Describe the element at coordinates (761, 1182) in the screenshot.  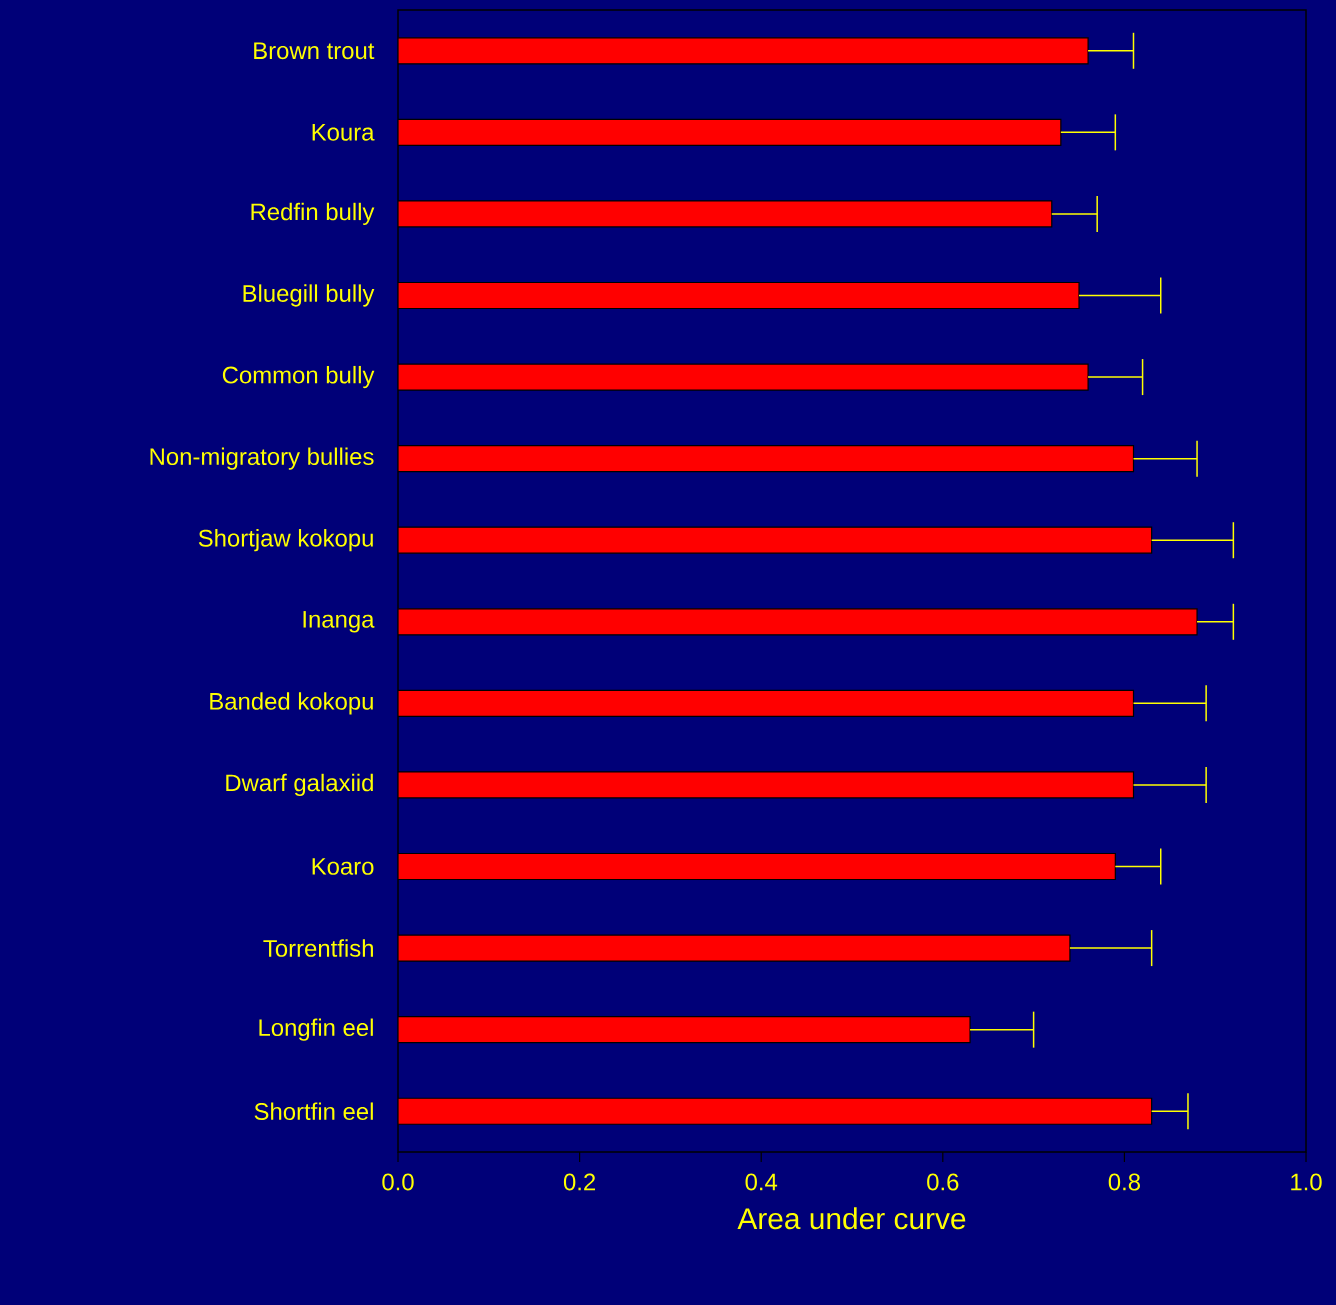
I see `x-tick-label: 0.4` at that location.